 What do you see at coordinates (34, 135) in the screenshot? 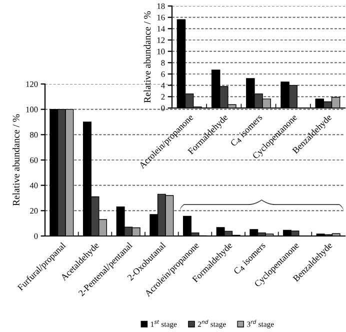
I see `y-tick-label: 80` at bounding box center [34, 135].